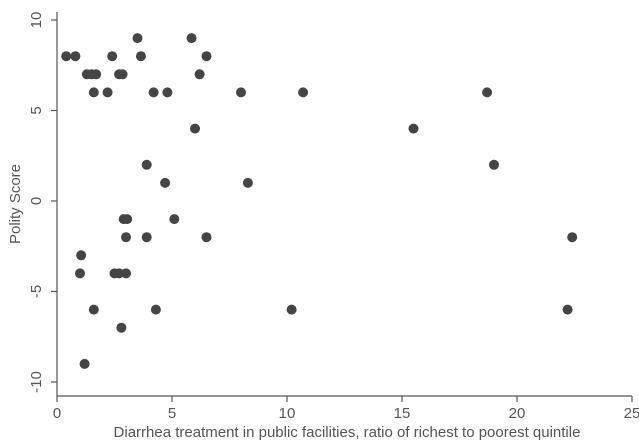 This screenshot has width=639, height=443. What do you see at coordinates (631, 413) in the screenshot?
I see `x-tick-label: 25` at bounding box center [631, 413].